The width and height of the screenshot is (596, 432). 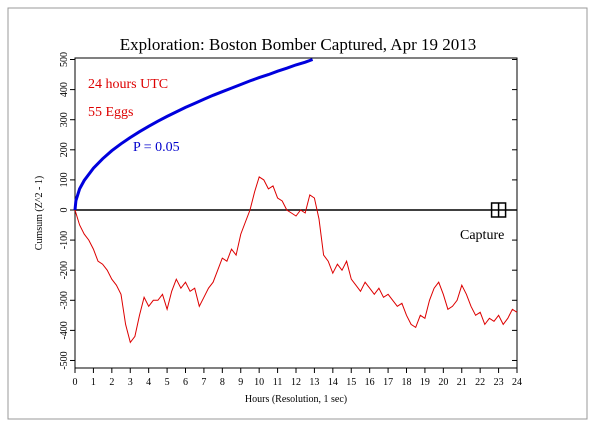 What do you see at coordinates (517, 382) in the screenshot?
I see `x-tick-label: 24` at bounding box center [517, 382].